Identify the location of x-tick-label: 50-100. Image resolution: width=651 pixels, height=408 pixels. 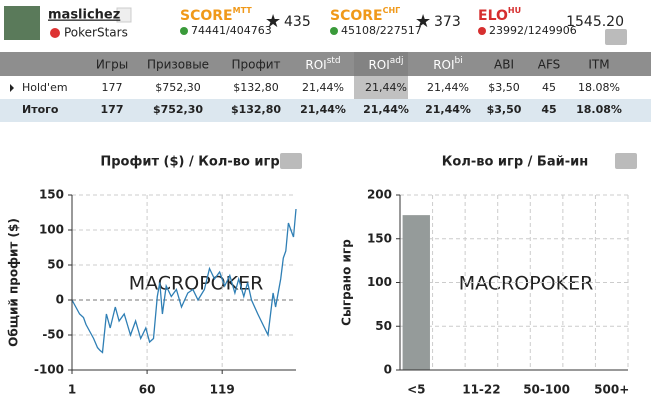
(546, 390).